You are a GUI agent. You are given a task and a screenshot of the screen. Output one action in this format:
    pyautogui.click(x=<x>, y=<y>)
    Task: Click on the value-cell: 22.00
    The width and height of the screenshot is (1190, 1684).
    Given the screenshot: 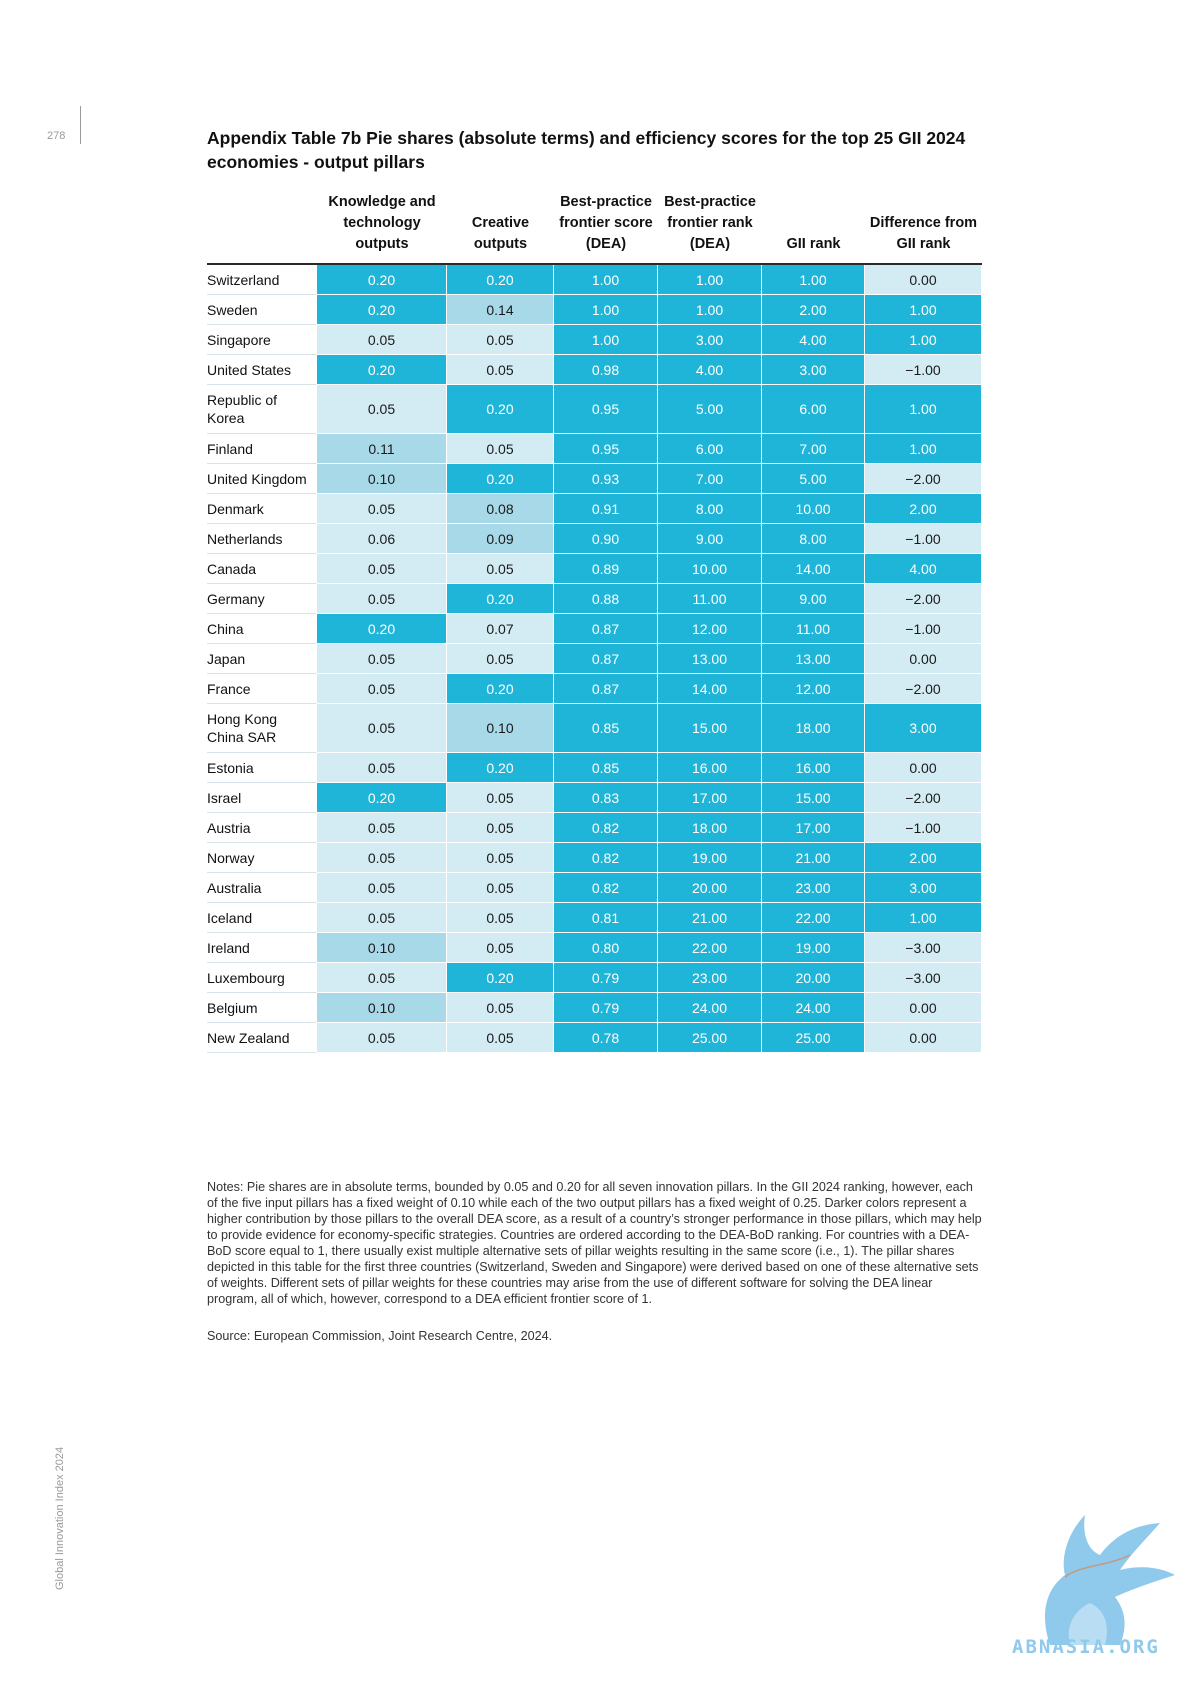 What is the action you would take?
    pyautogui.click(x=813, y=918)
    